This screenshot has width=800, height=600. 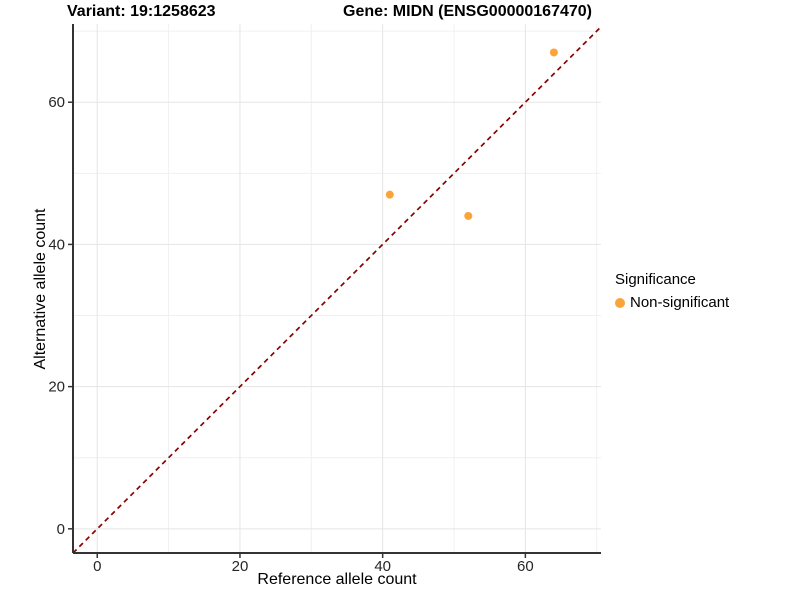 I want to click on x-tick-label: 40, so click(x=382, y=566).